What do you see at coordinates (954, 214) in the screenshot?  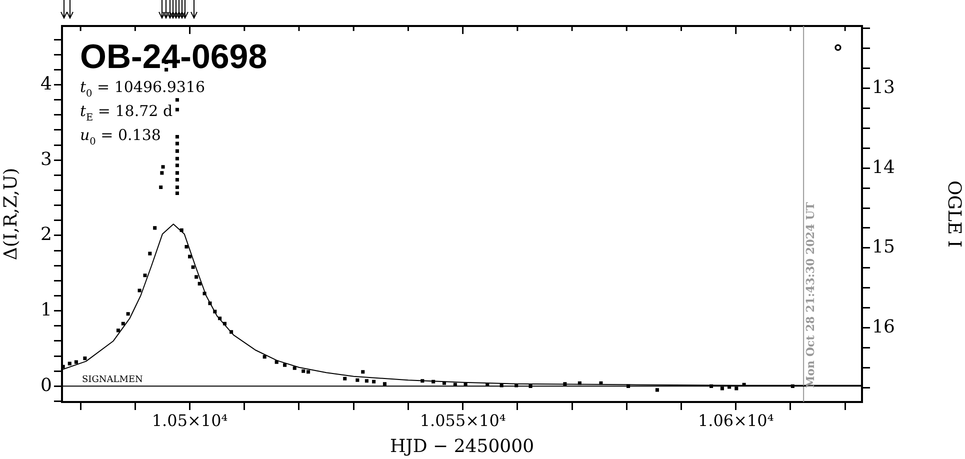 I see `y2-axis-title: OGLE I` at bounding box center [954, 214].